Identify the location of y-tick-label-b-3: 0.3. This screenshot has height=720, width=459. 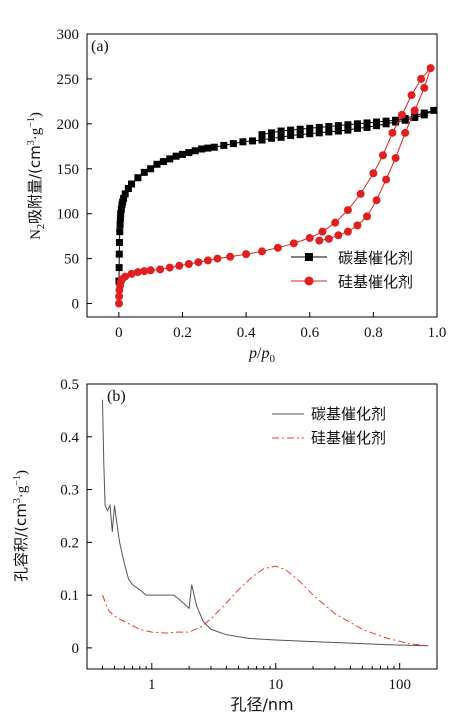
(69, 491).